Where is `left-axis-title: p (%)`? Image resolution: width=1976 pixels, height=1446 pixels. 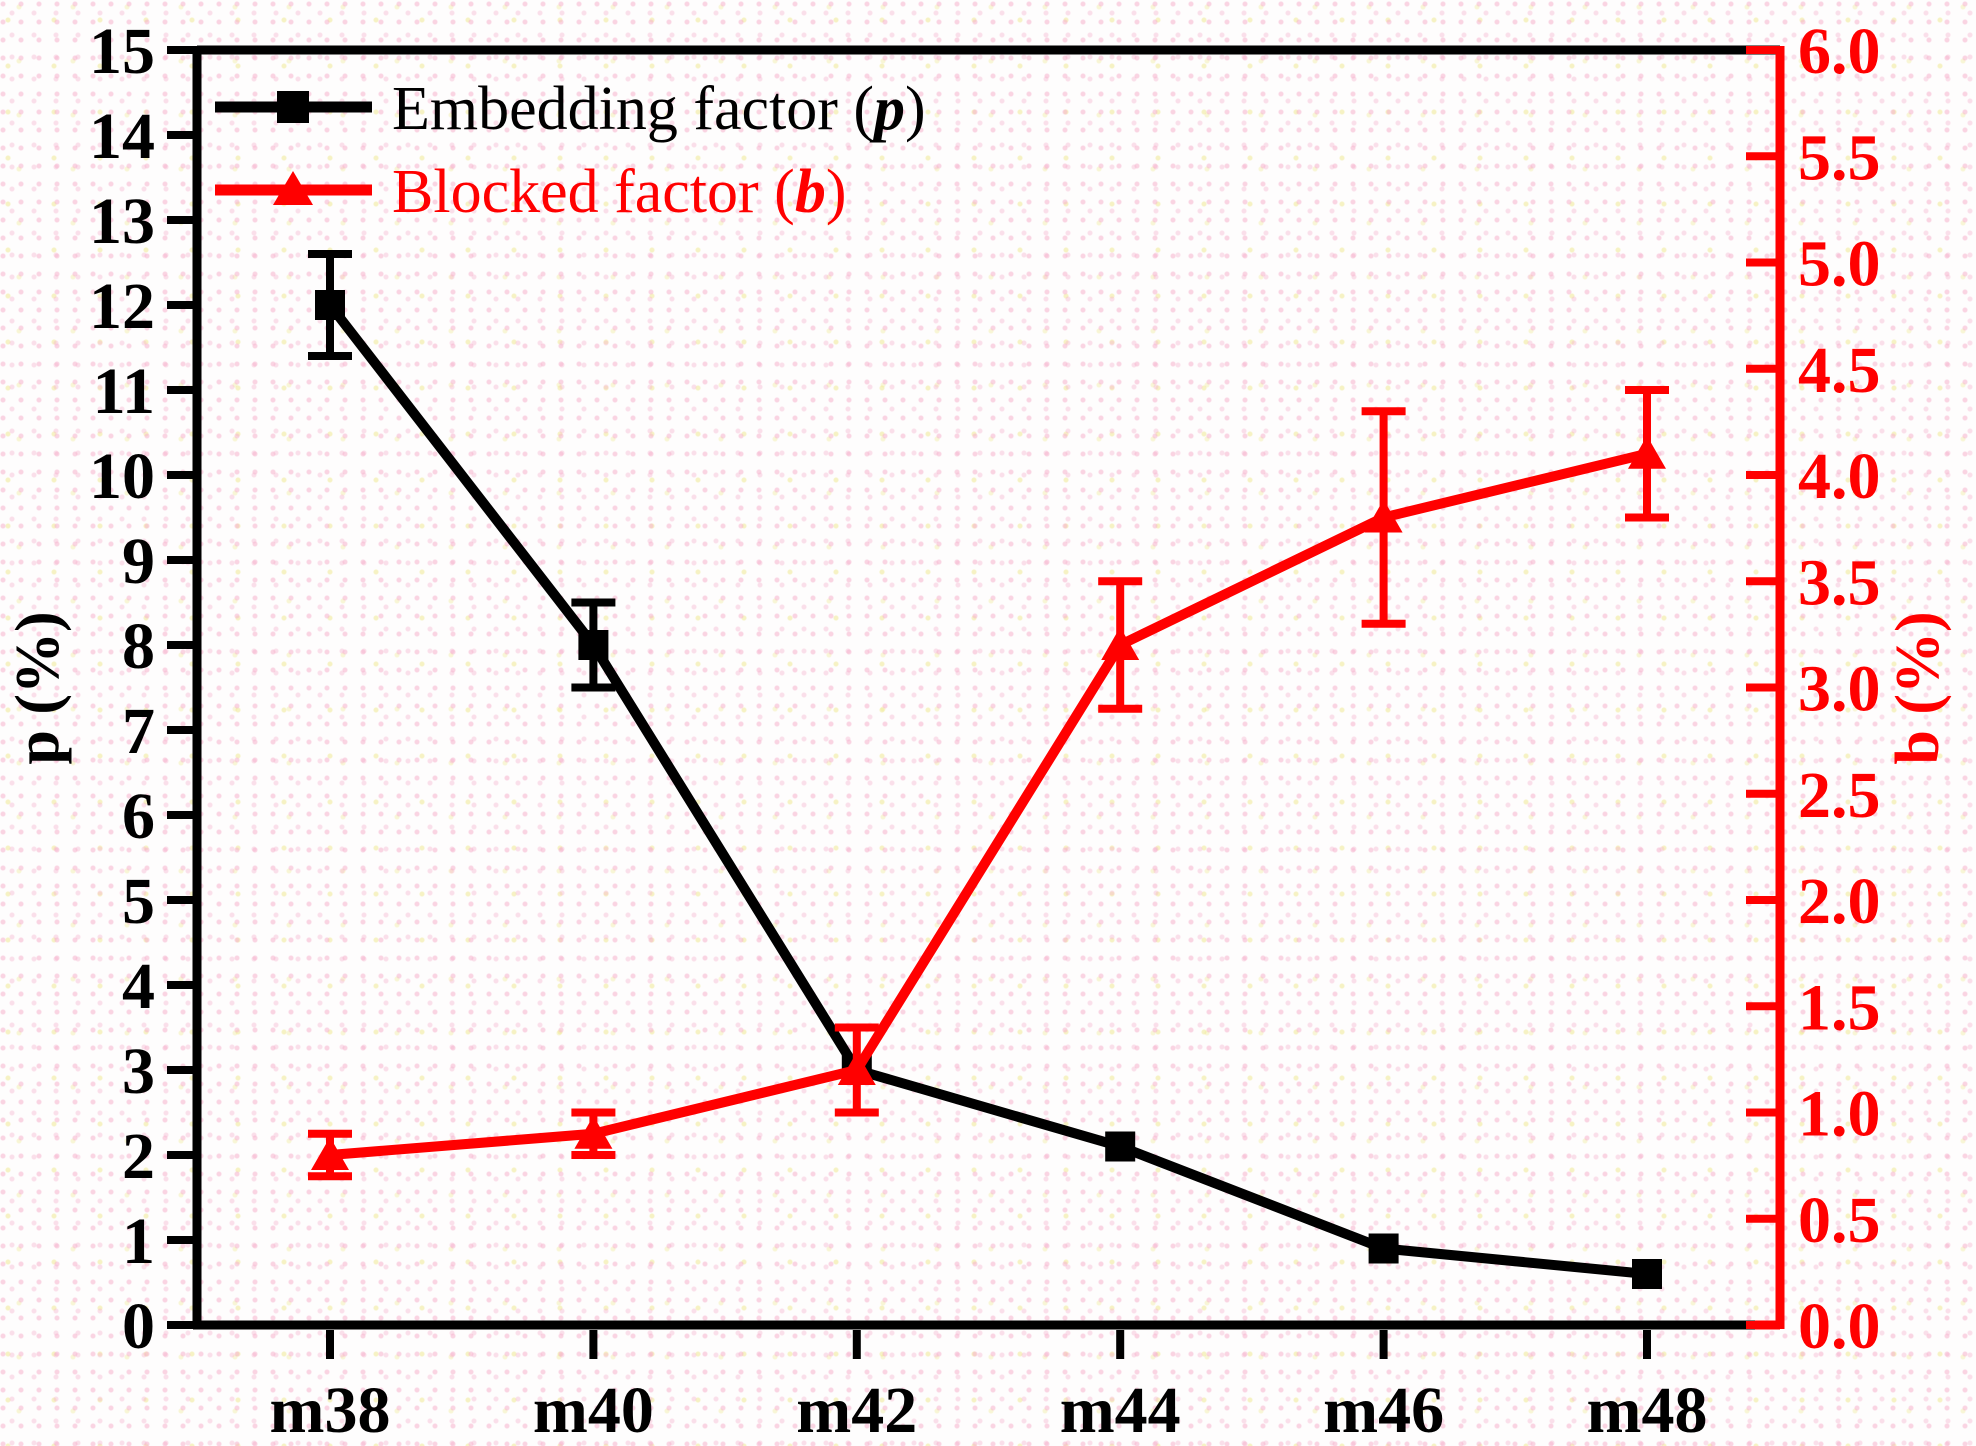
left-axis-title: p (%) is located at coordinates (38, 687).